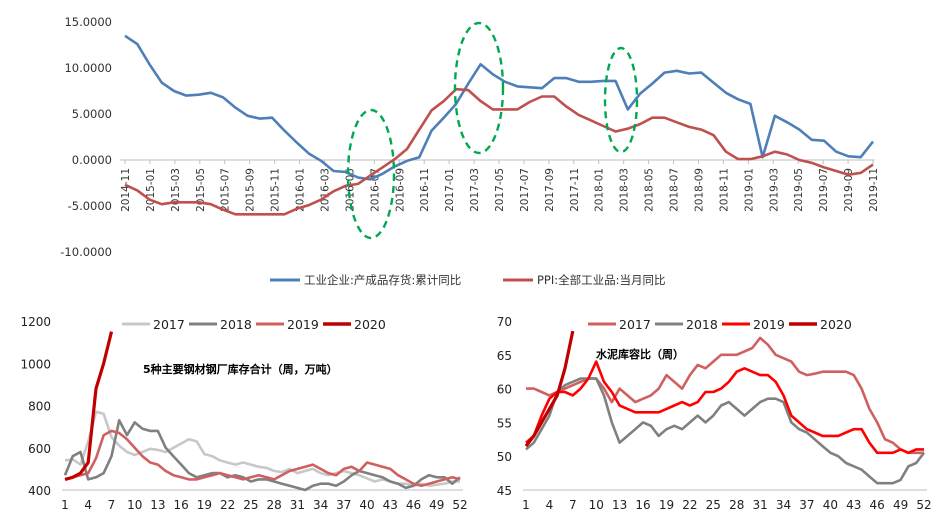  I want to click on x-tick-label: 2018-11, so click(724, 190).